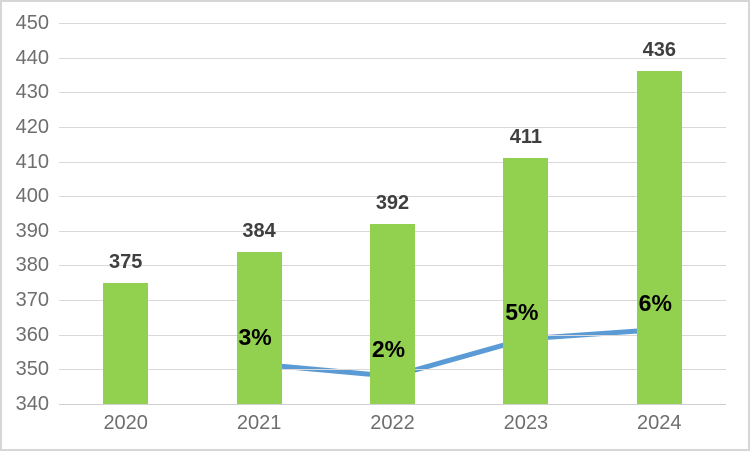 This screenshot has width=750, height=451. Describe the element at coordinates (388, 349) in the screenshot. I see `line-point-label: 2%` at that location.